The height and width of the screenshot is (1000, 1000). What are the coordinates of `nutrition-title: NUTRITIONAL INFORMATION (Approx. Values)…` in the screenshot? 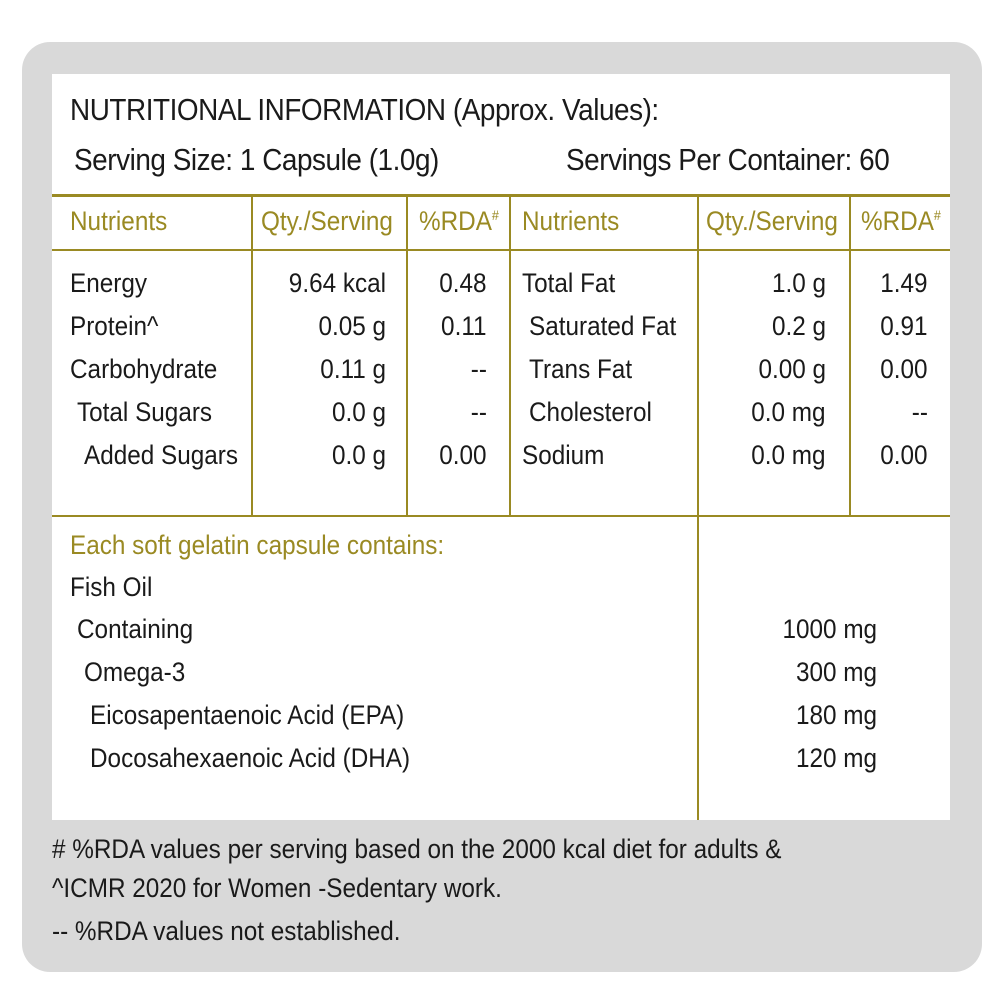 It's located at (364, 109).